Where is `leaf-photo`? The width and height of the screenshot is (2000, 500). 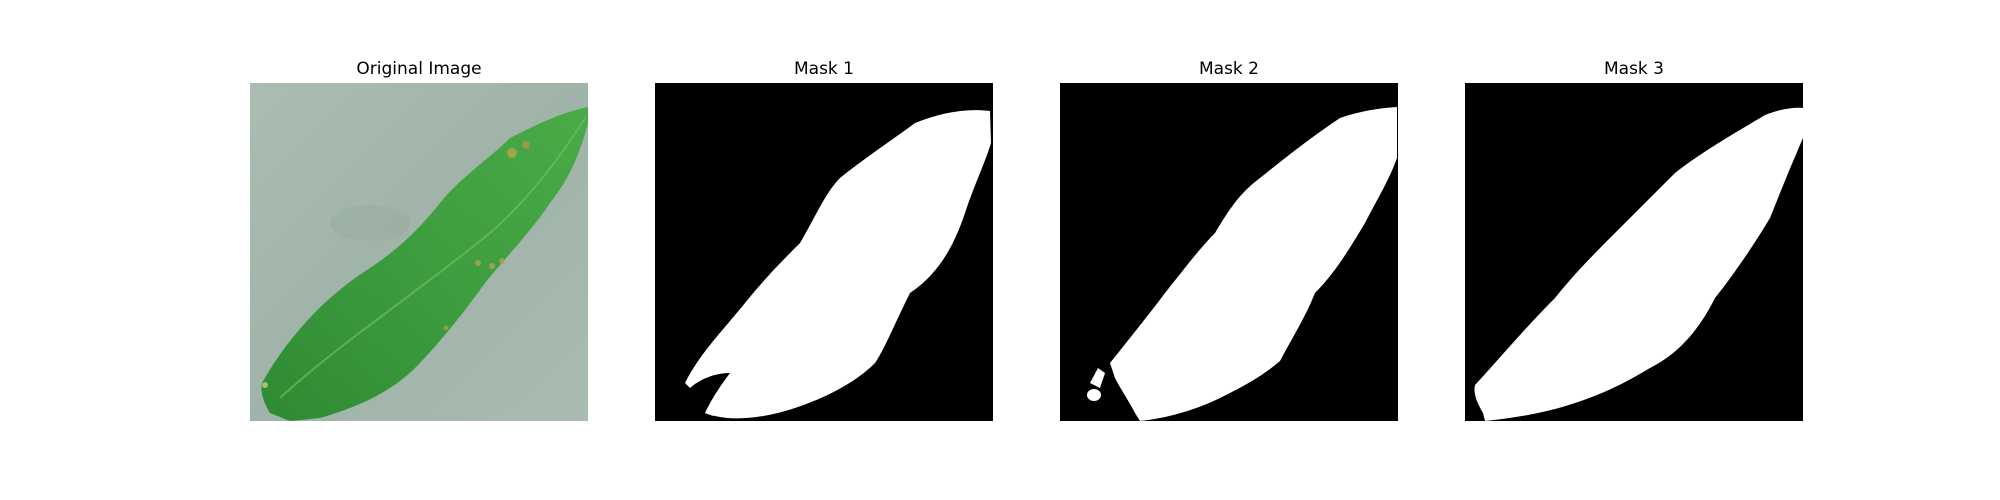 leaf-photo is located at coordinates (419, 252).